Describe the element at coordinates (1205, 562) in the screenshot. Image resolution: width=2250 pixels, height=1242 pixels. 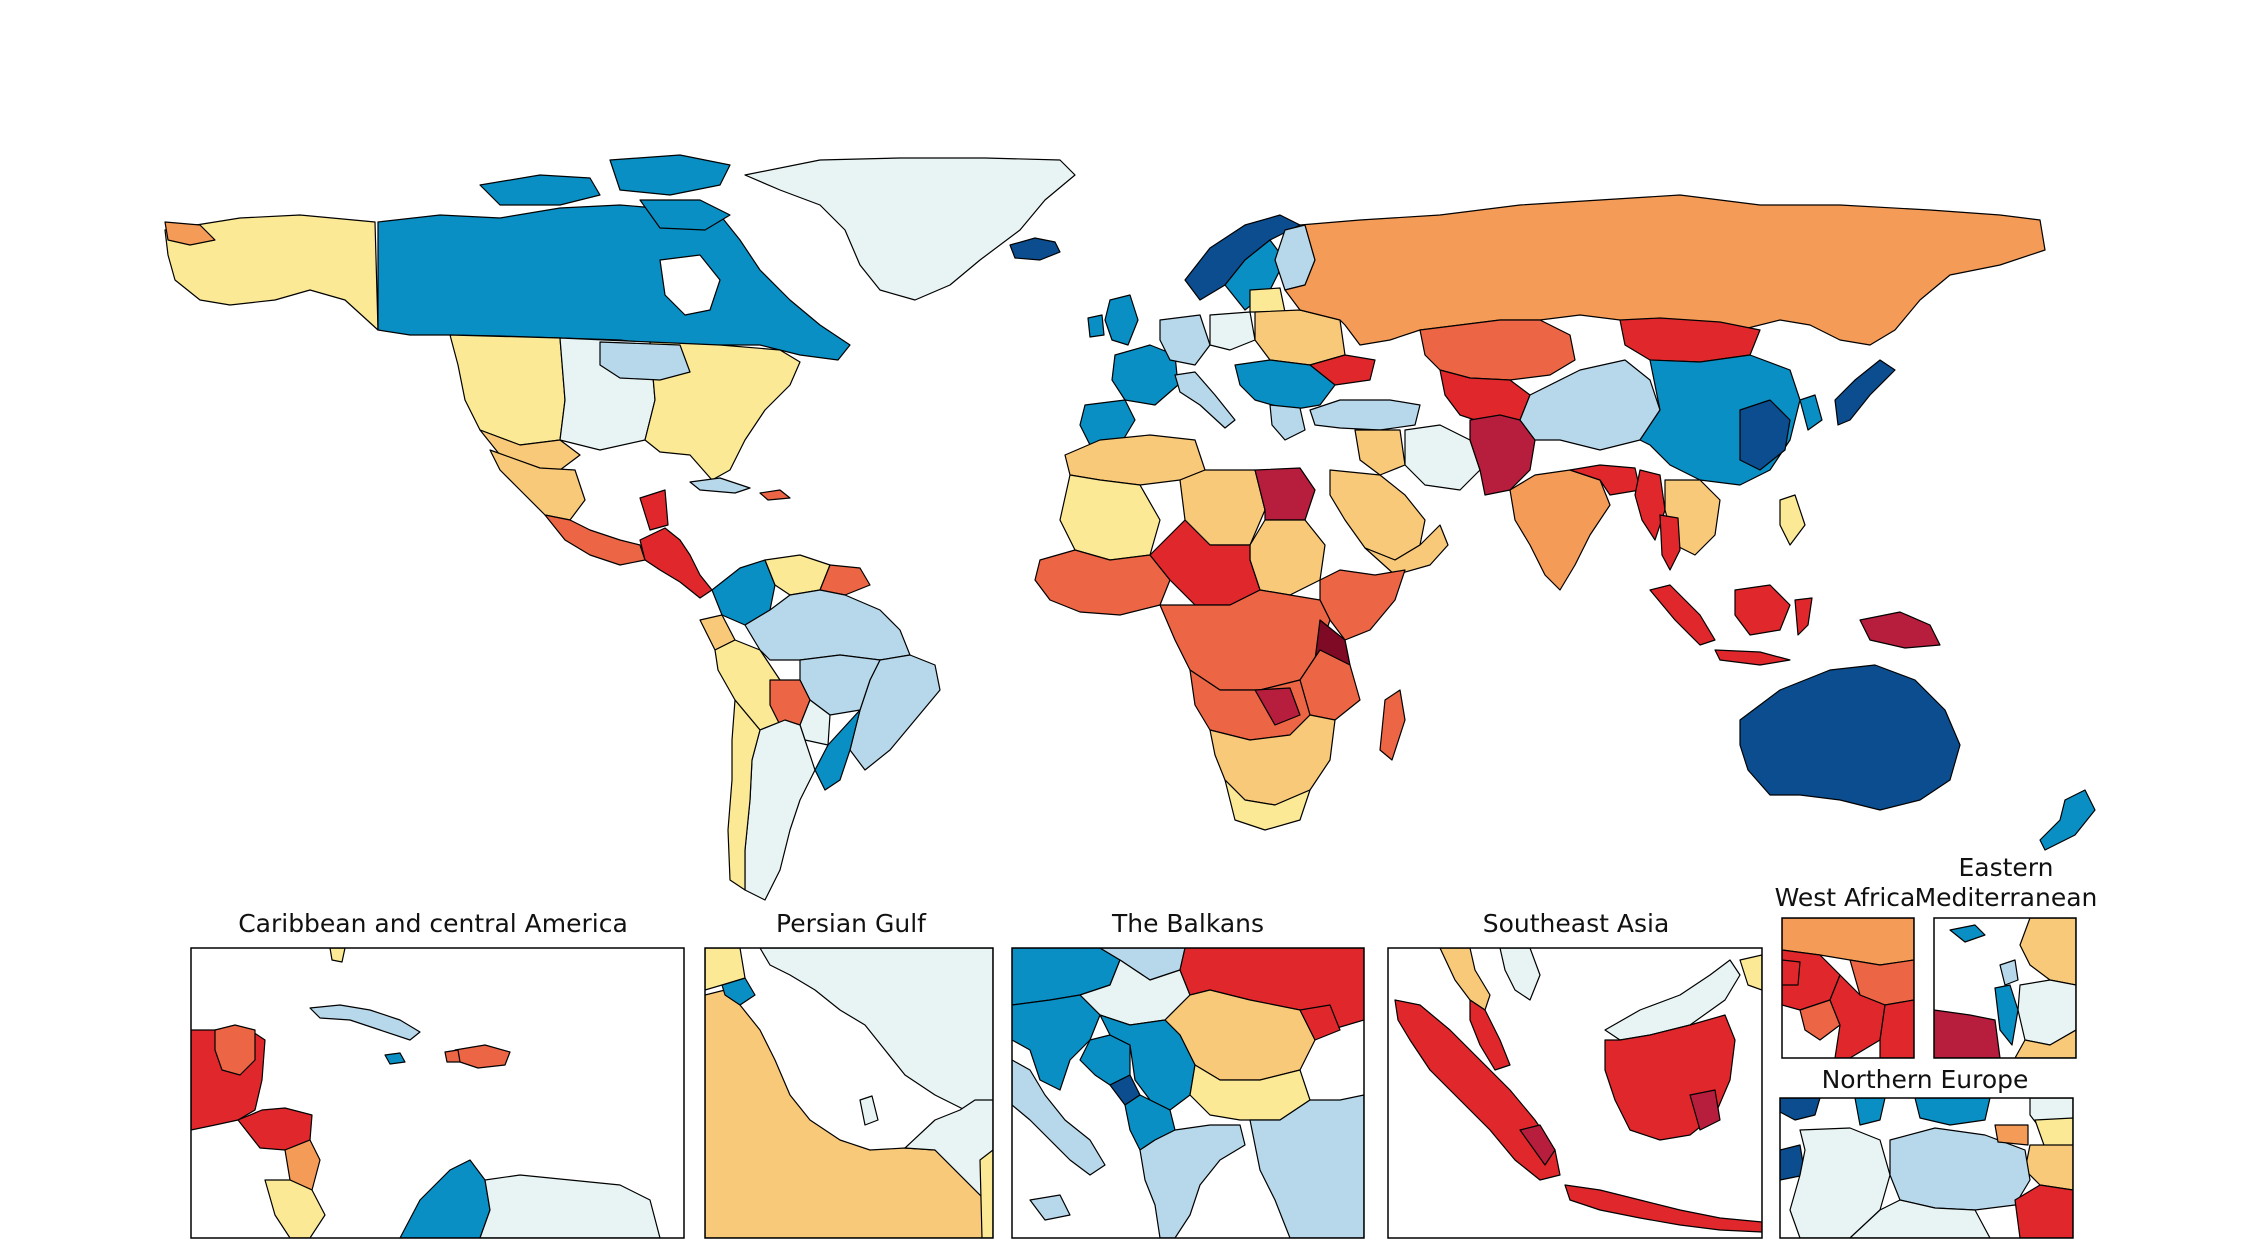
I see `region-sahel` at that location.